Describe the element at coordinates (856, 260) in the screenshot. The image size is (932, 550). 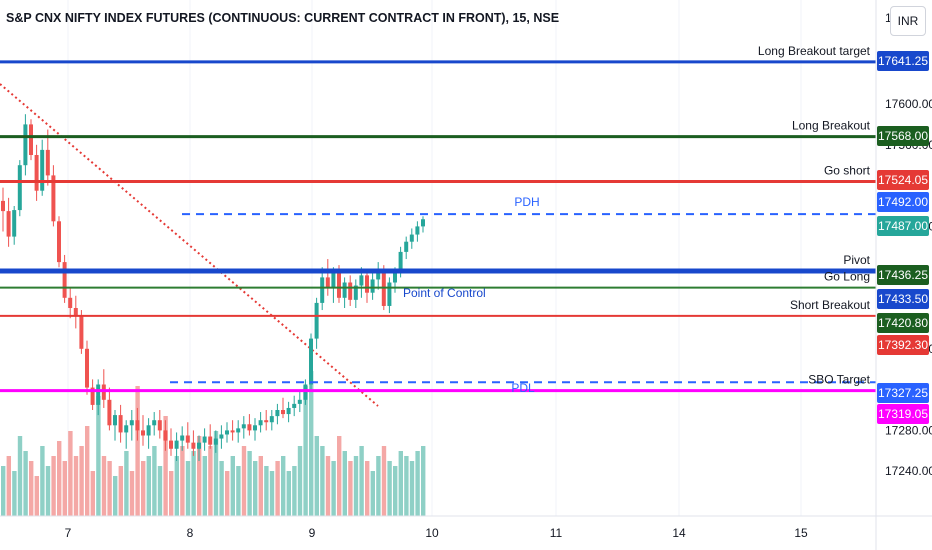
I see `level-label: Pivot` at that location.